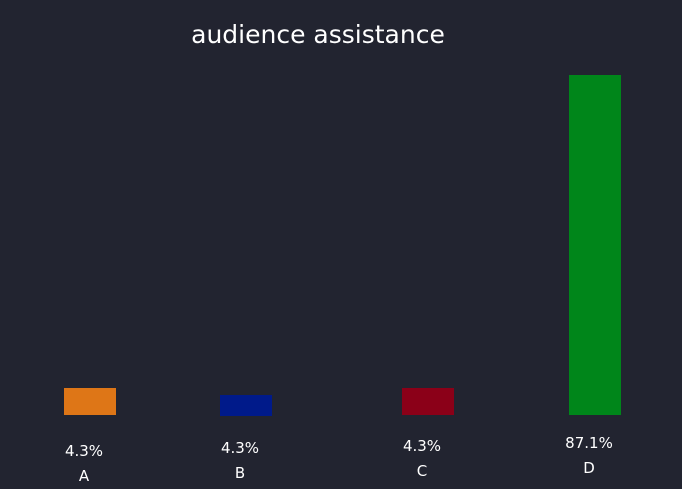  Describe the element at coordinates (595, 245) in the screenshot. I see `bar-d` at that location.